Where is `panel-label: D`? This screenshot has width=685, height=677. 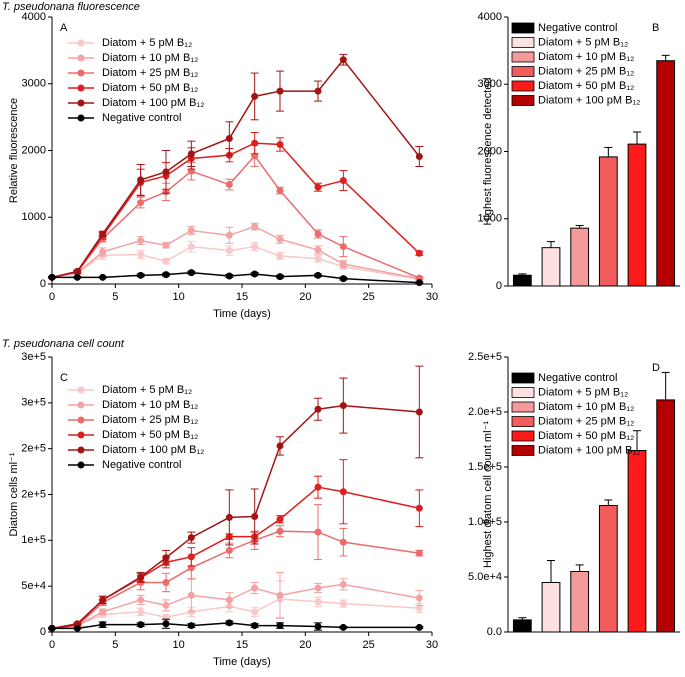 panel-label: D is located at coordinates (656, 368).